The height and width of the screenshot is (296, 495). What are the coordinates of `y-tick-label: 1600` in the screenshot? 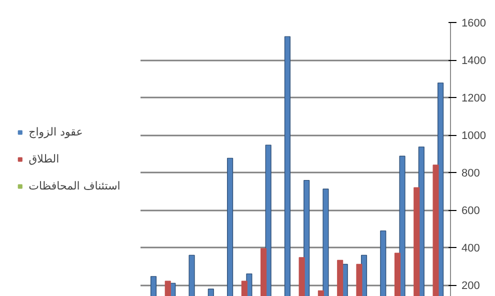 It's located at (474, 24).